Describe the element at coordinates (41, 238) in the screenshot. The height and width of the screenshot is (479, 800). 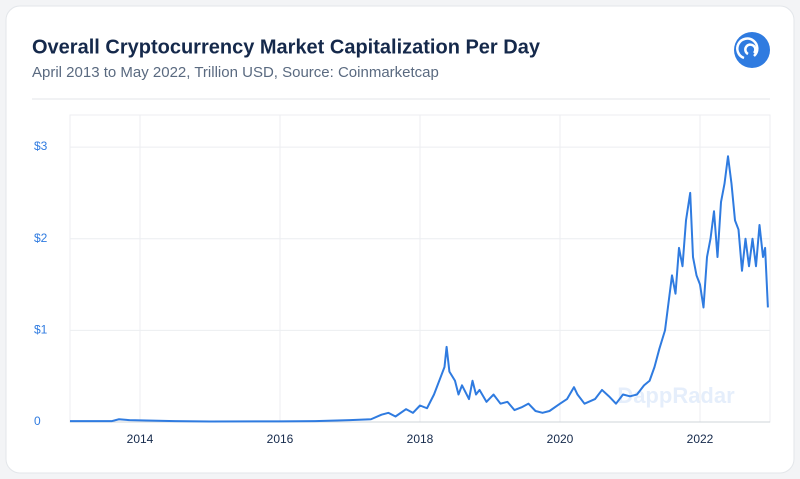
I see `y-tick-label: $2` at that location.